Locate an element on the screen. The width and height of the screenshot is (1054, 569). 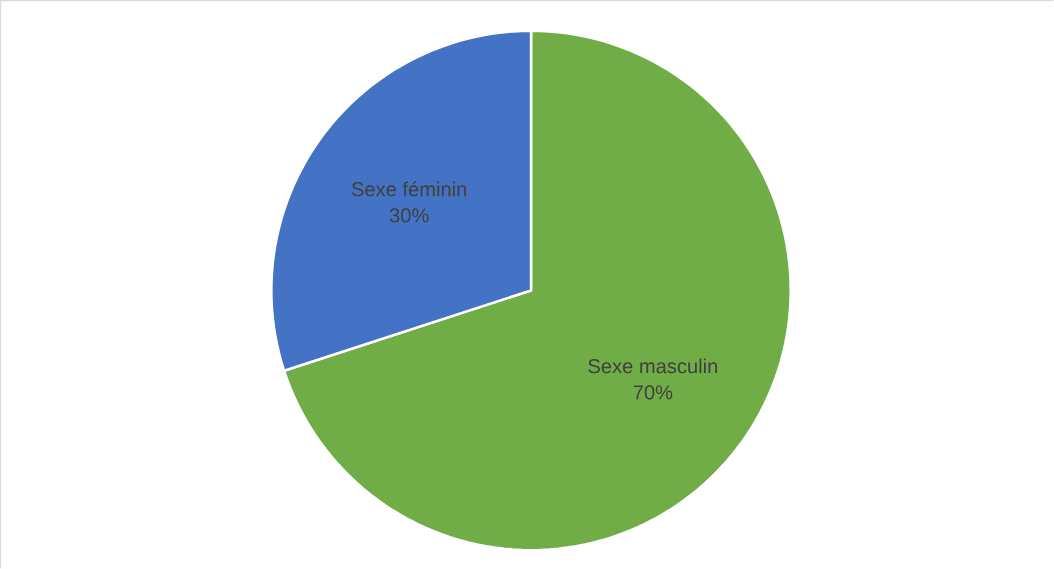
data-label: 70% is located at coordinates (653, 392).